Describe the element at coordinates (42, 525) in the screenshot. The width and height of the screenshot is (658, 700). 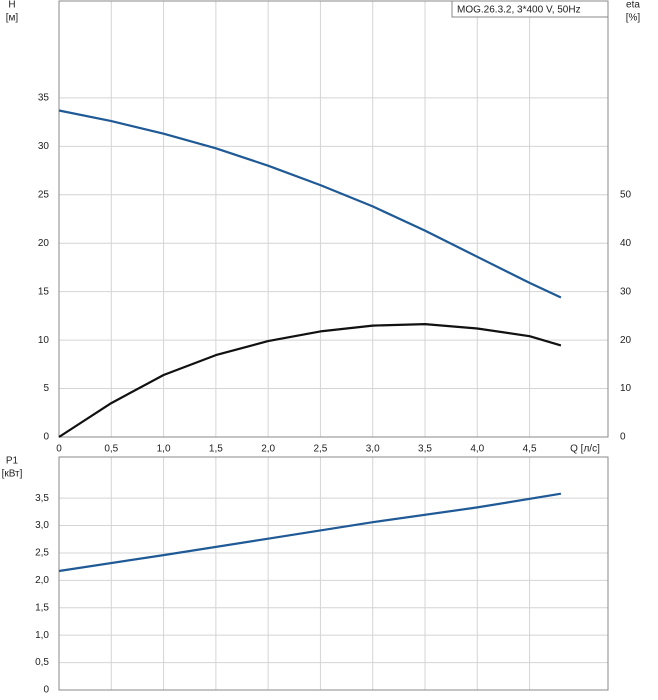
I see `y-tick-label: 3,0` at that location.